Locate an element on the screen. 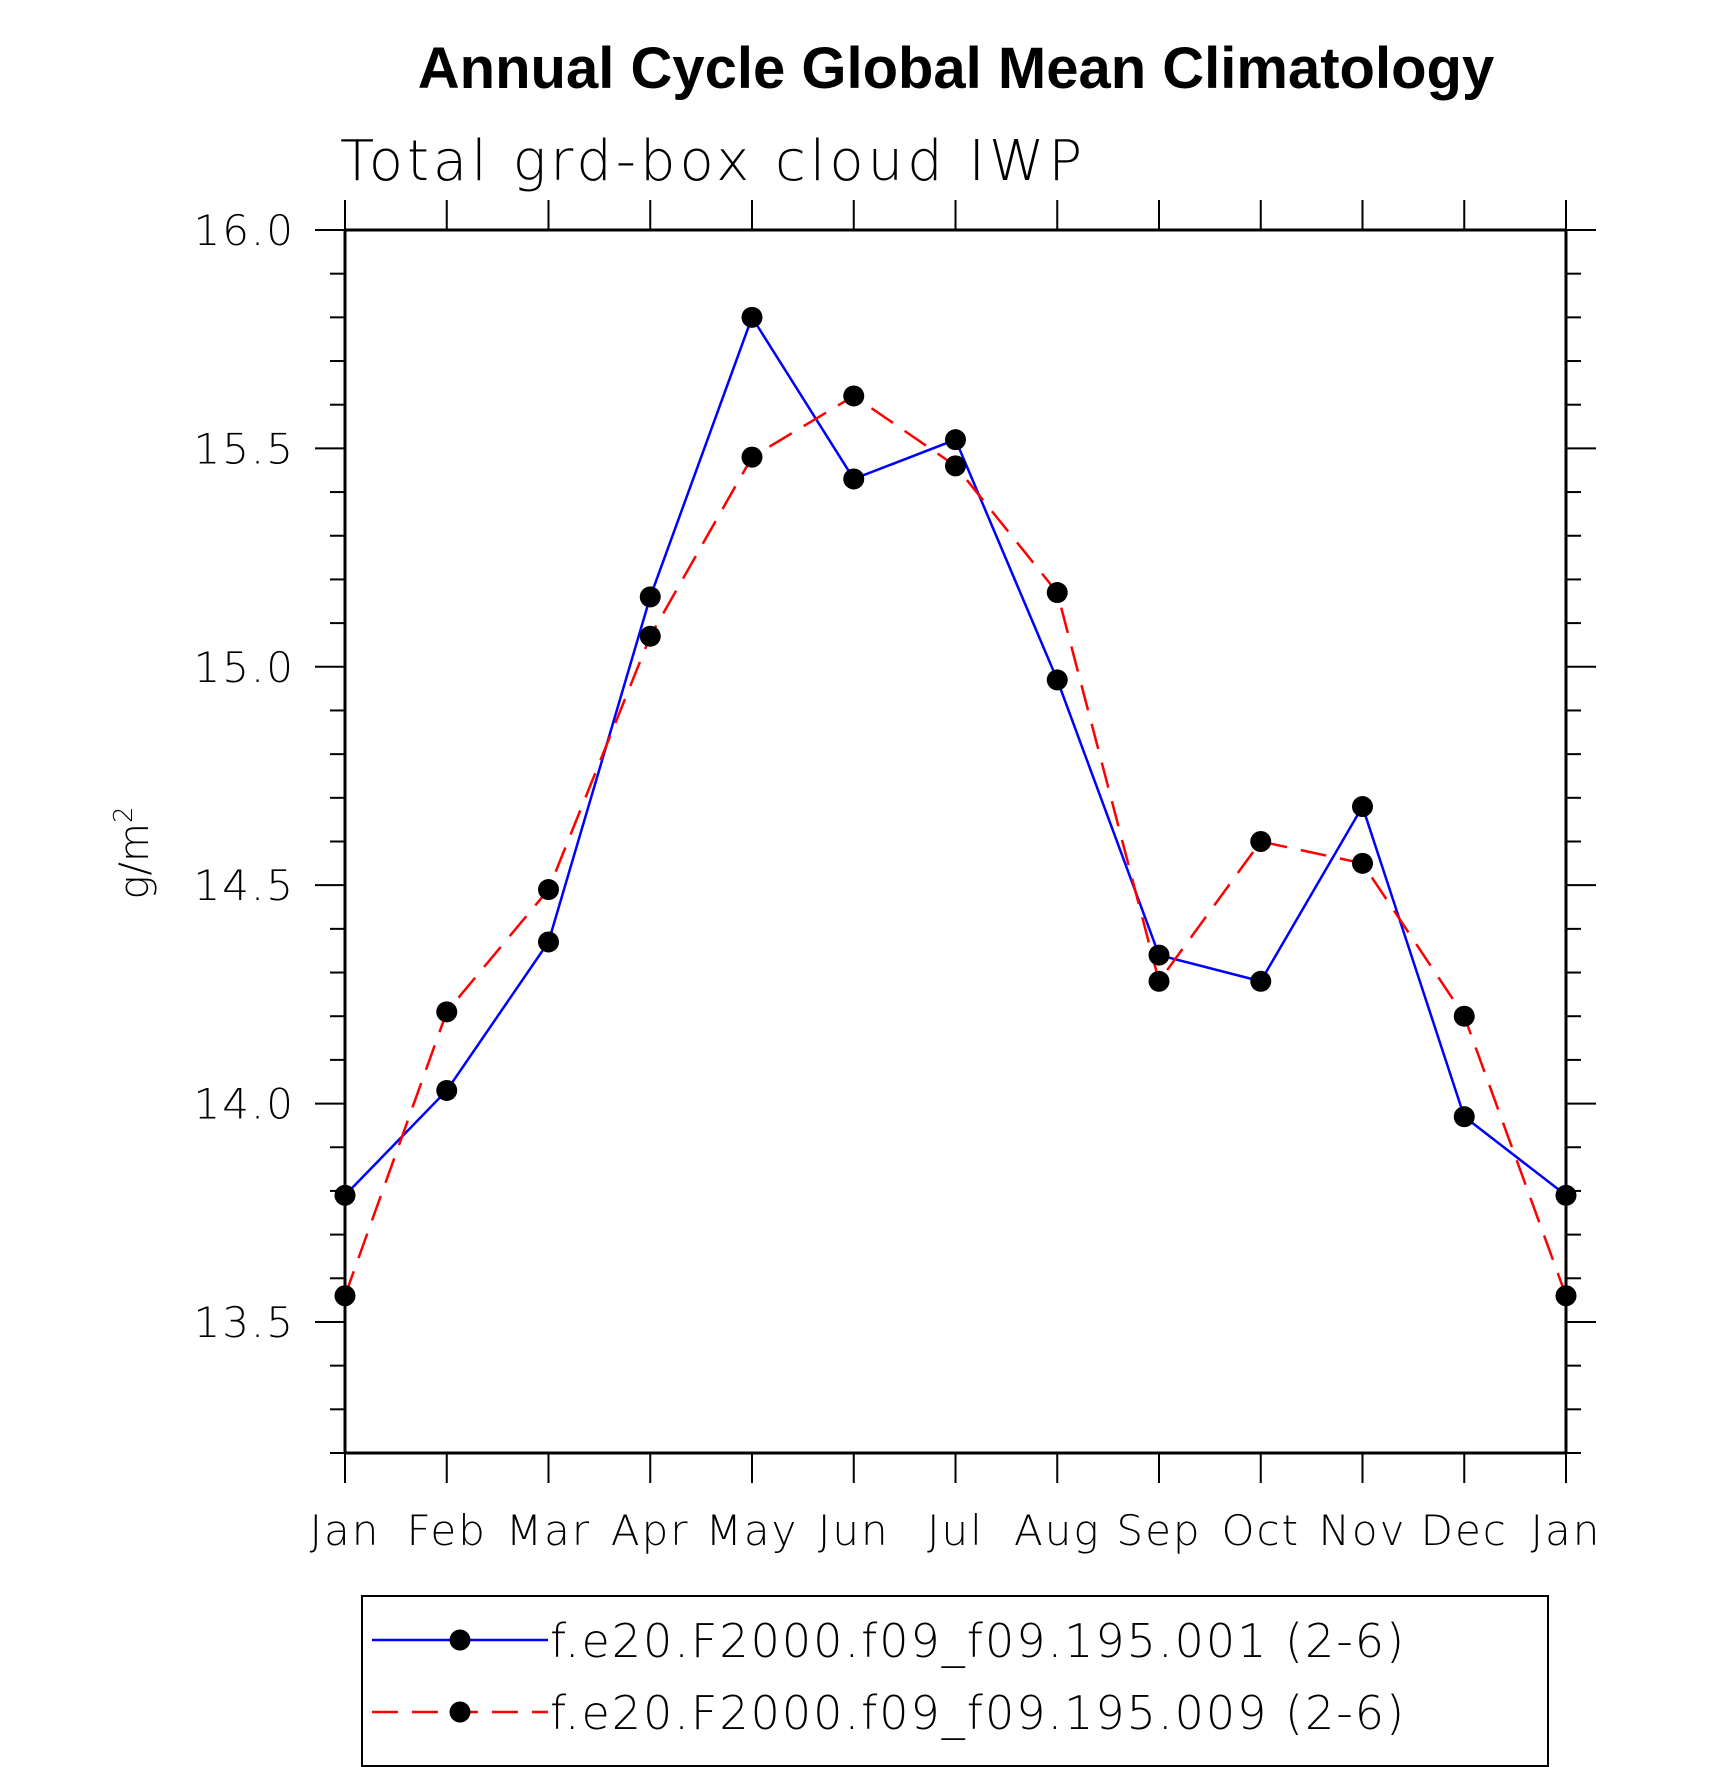 Image resolution: width=1710 pixels, height=1767 pixels. chart-subtitle: Total grd-box cloud IWP is located at coordinates (713, 161).